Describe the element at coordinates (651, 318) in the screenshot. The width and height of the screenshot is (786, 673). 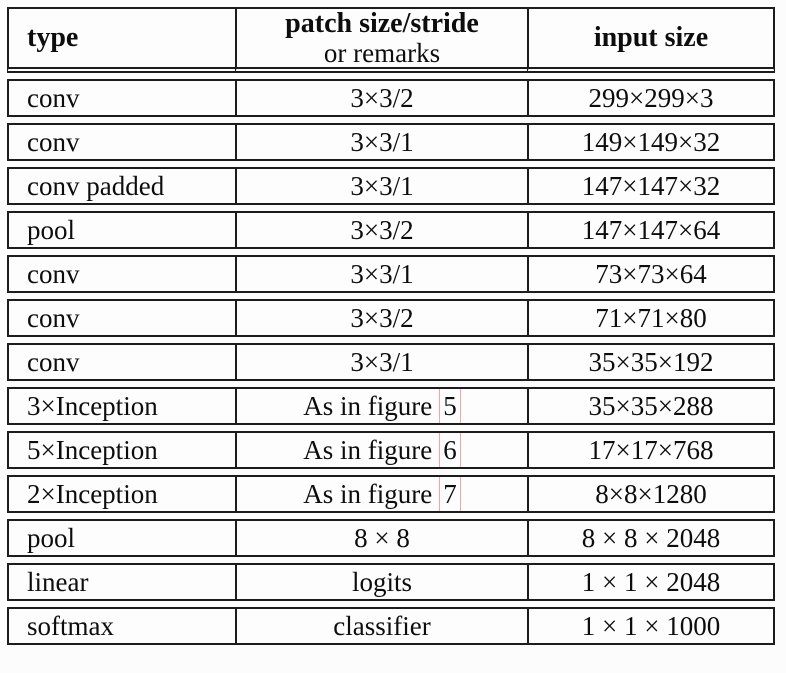
I see `cell-input: 71×71×80` at that location.